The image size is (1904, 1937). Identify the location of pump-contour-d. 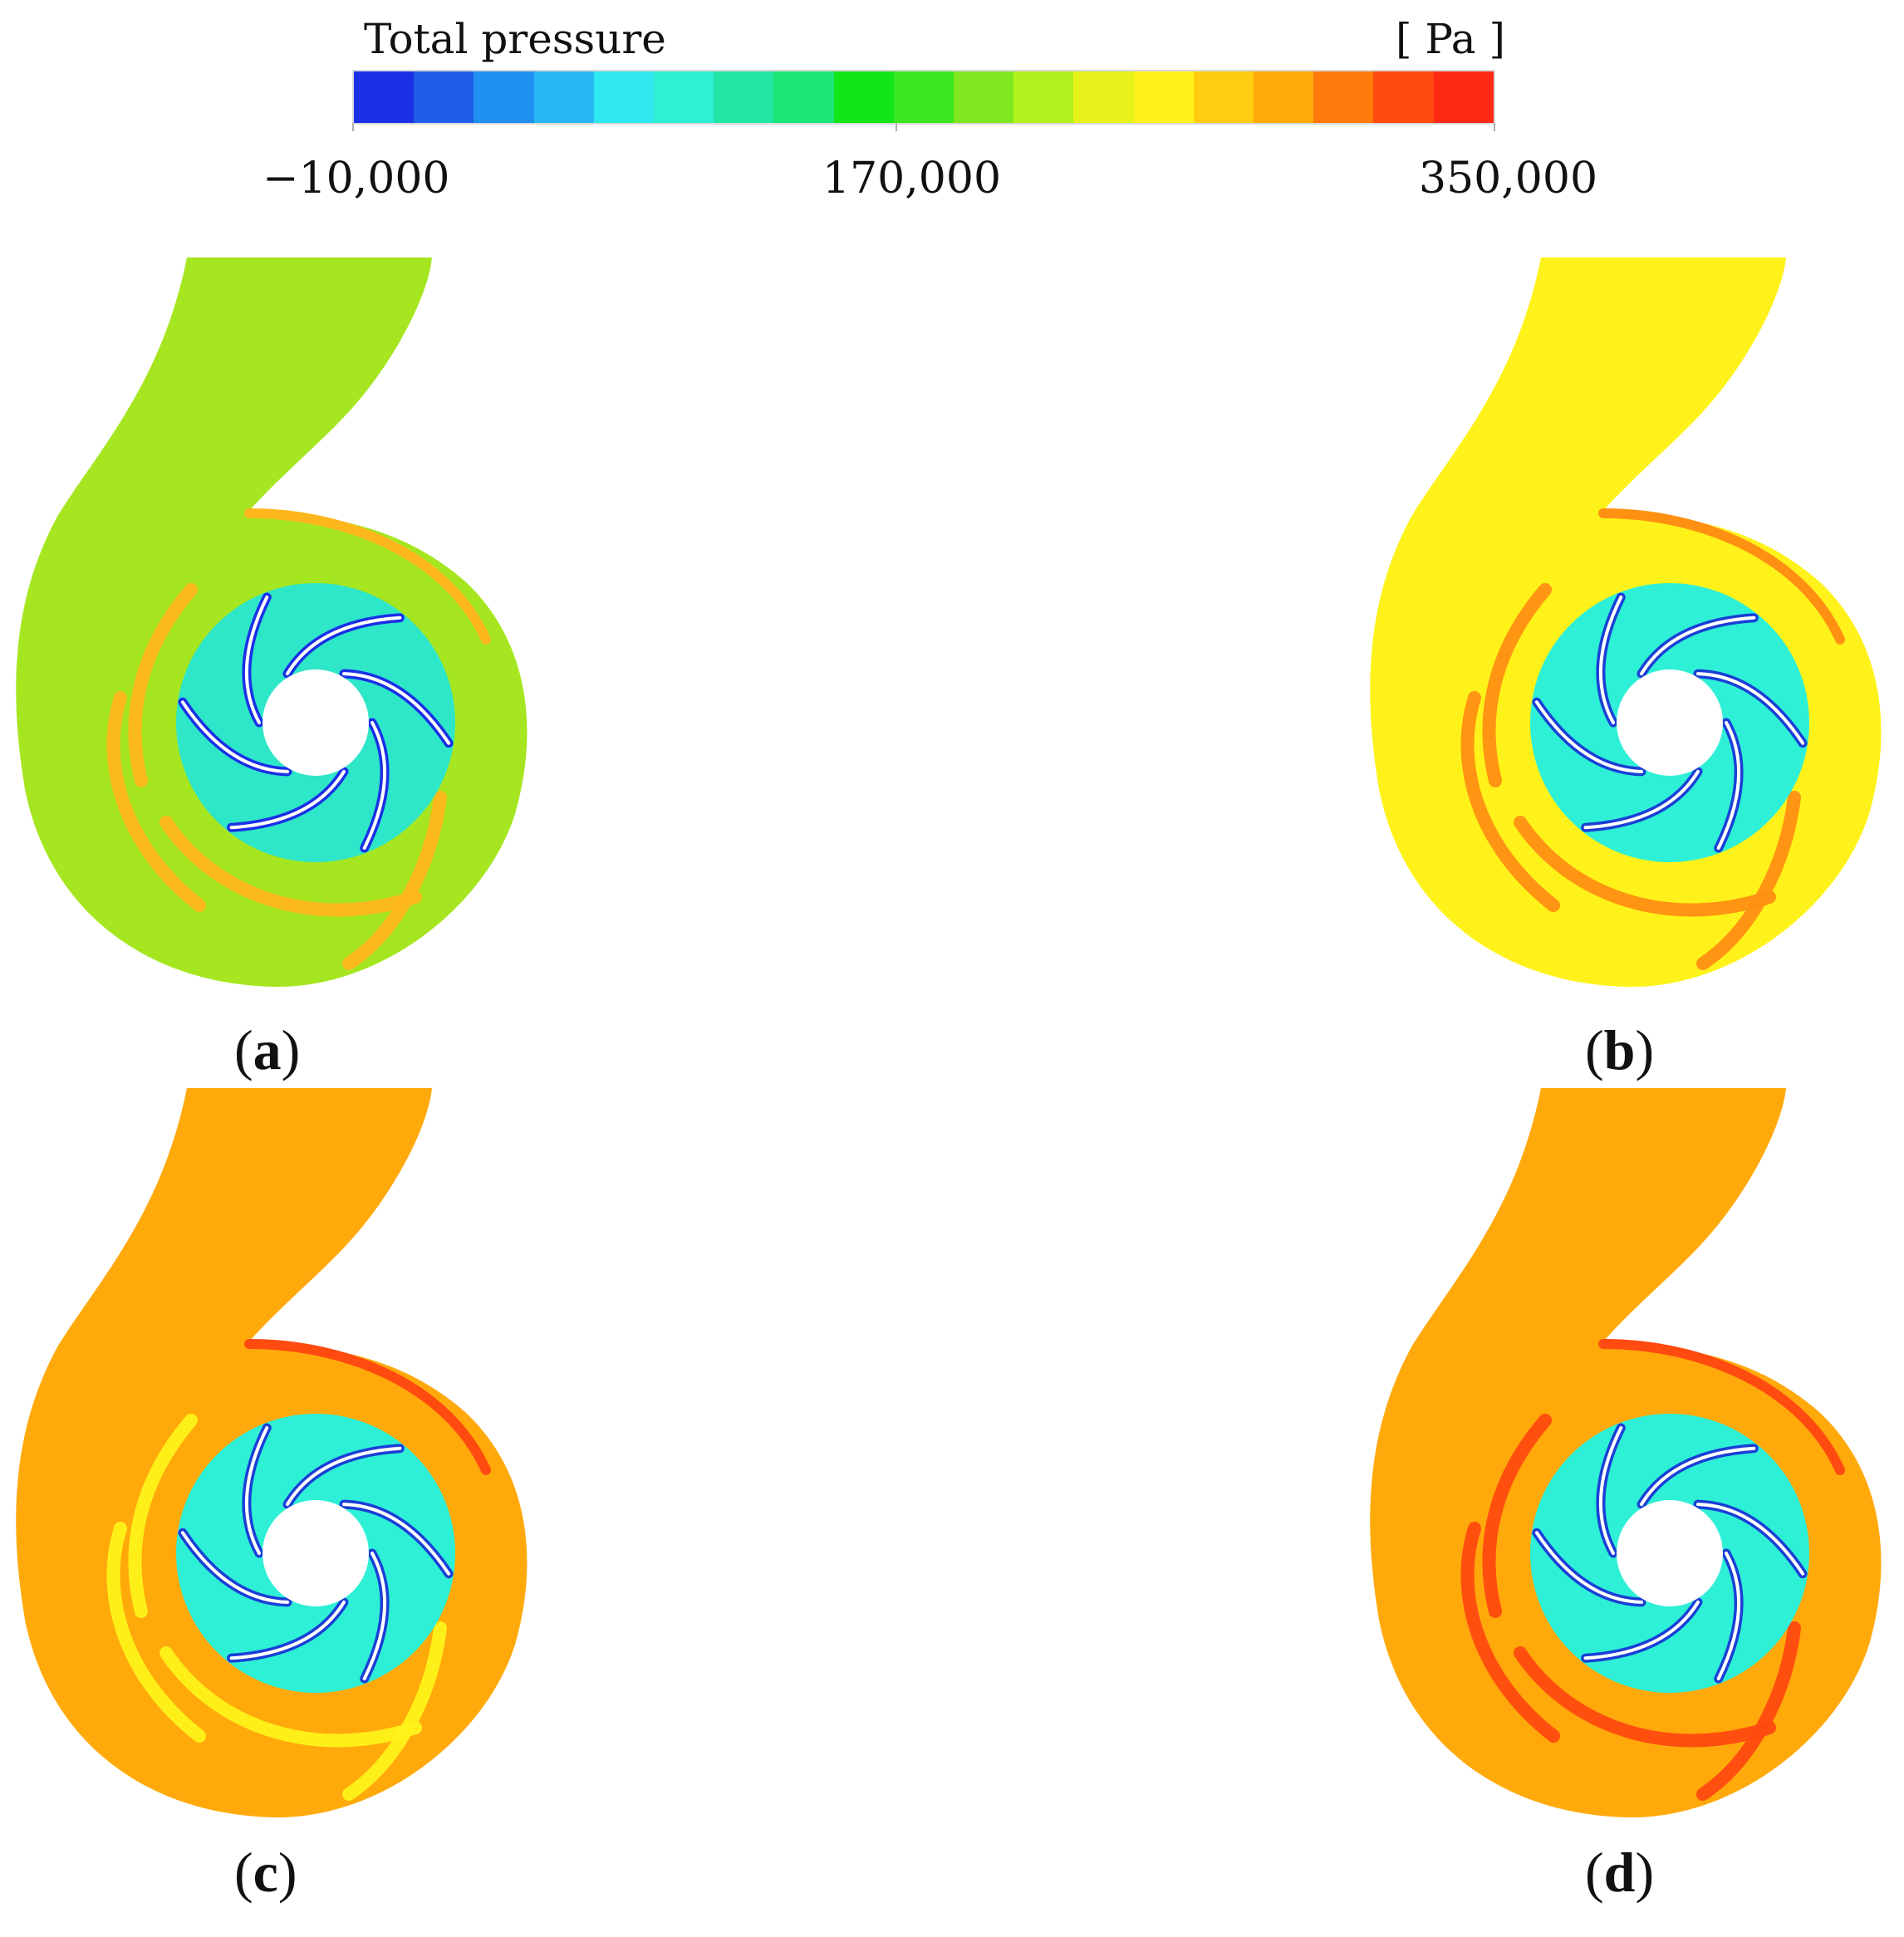
(1626, 1453).